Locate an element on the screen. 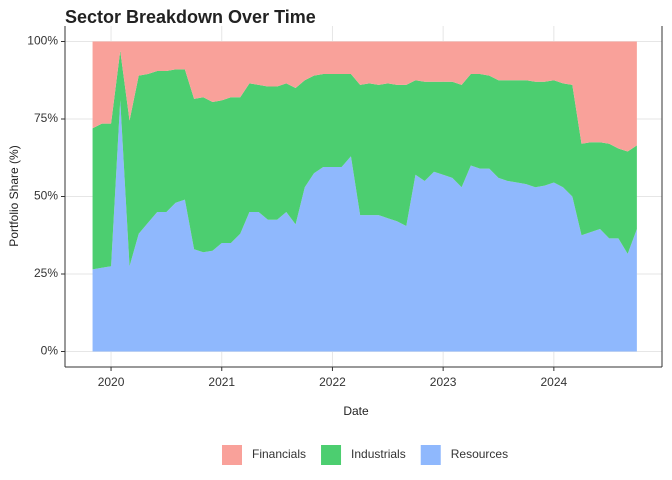 This screenshot has width=672, height=480. x-tick-label: 2023 is located at coordinates (443, 382).